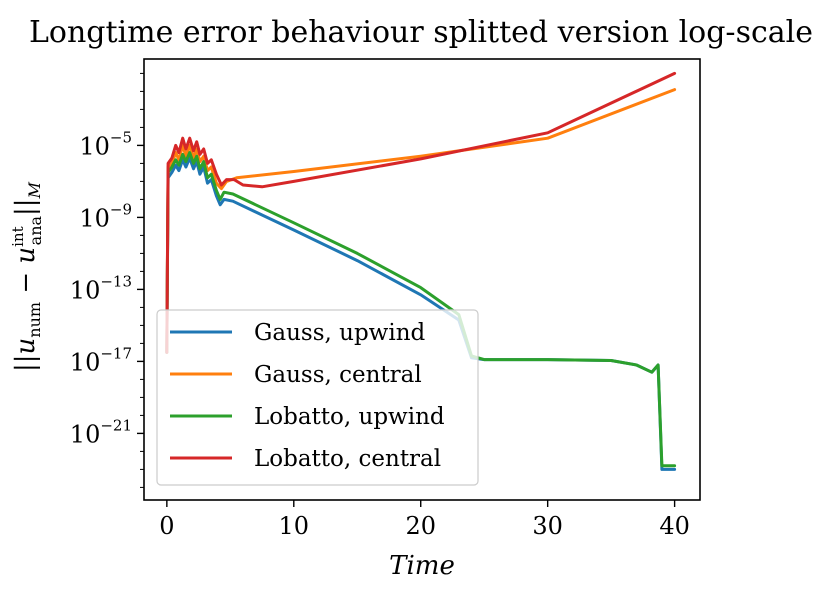 This screenshot has height=599, width=829. What do you see at coordinates (166, 526) in the screenshot?
I see `x-tick-label: 0` at bounding box center [166, 526].